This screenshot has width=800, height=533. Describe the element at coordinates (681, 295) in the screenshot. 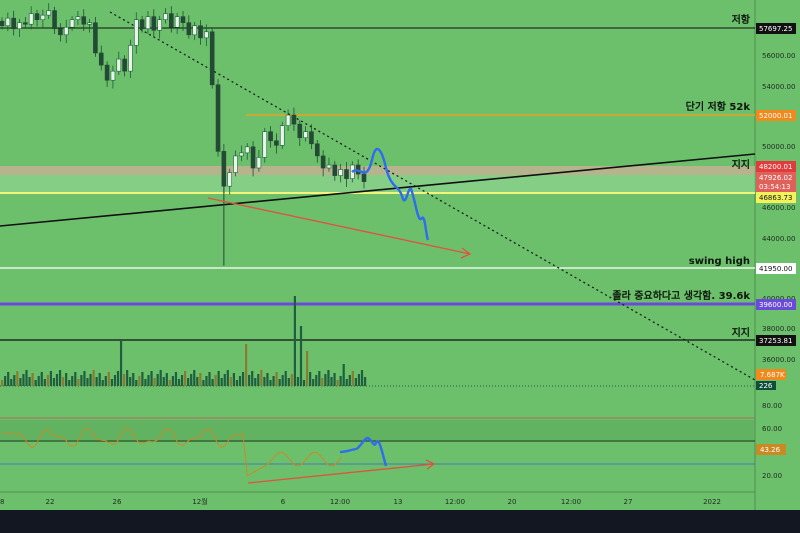

I see `label-important-39-6k: 졸라 중요하다고 생각함. 39.6k` at that location.